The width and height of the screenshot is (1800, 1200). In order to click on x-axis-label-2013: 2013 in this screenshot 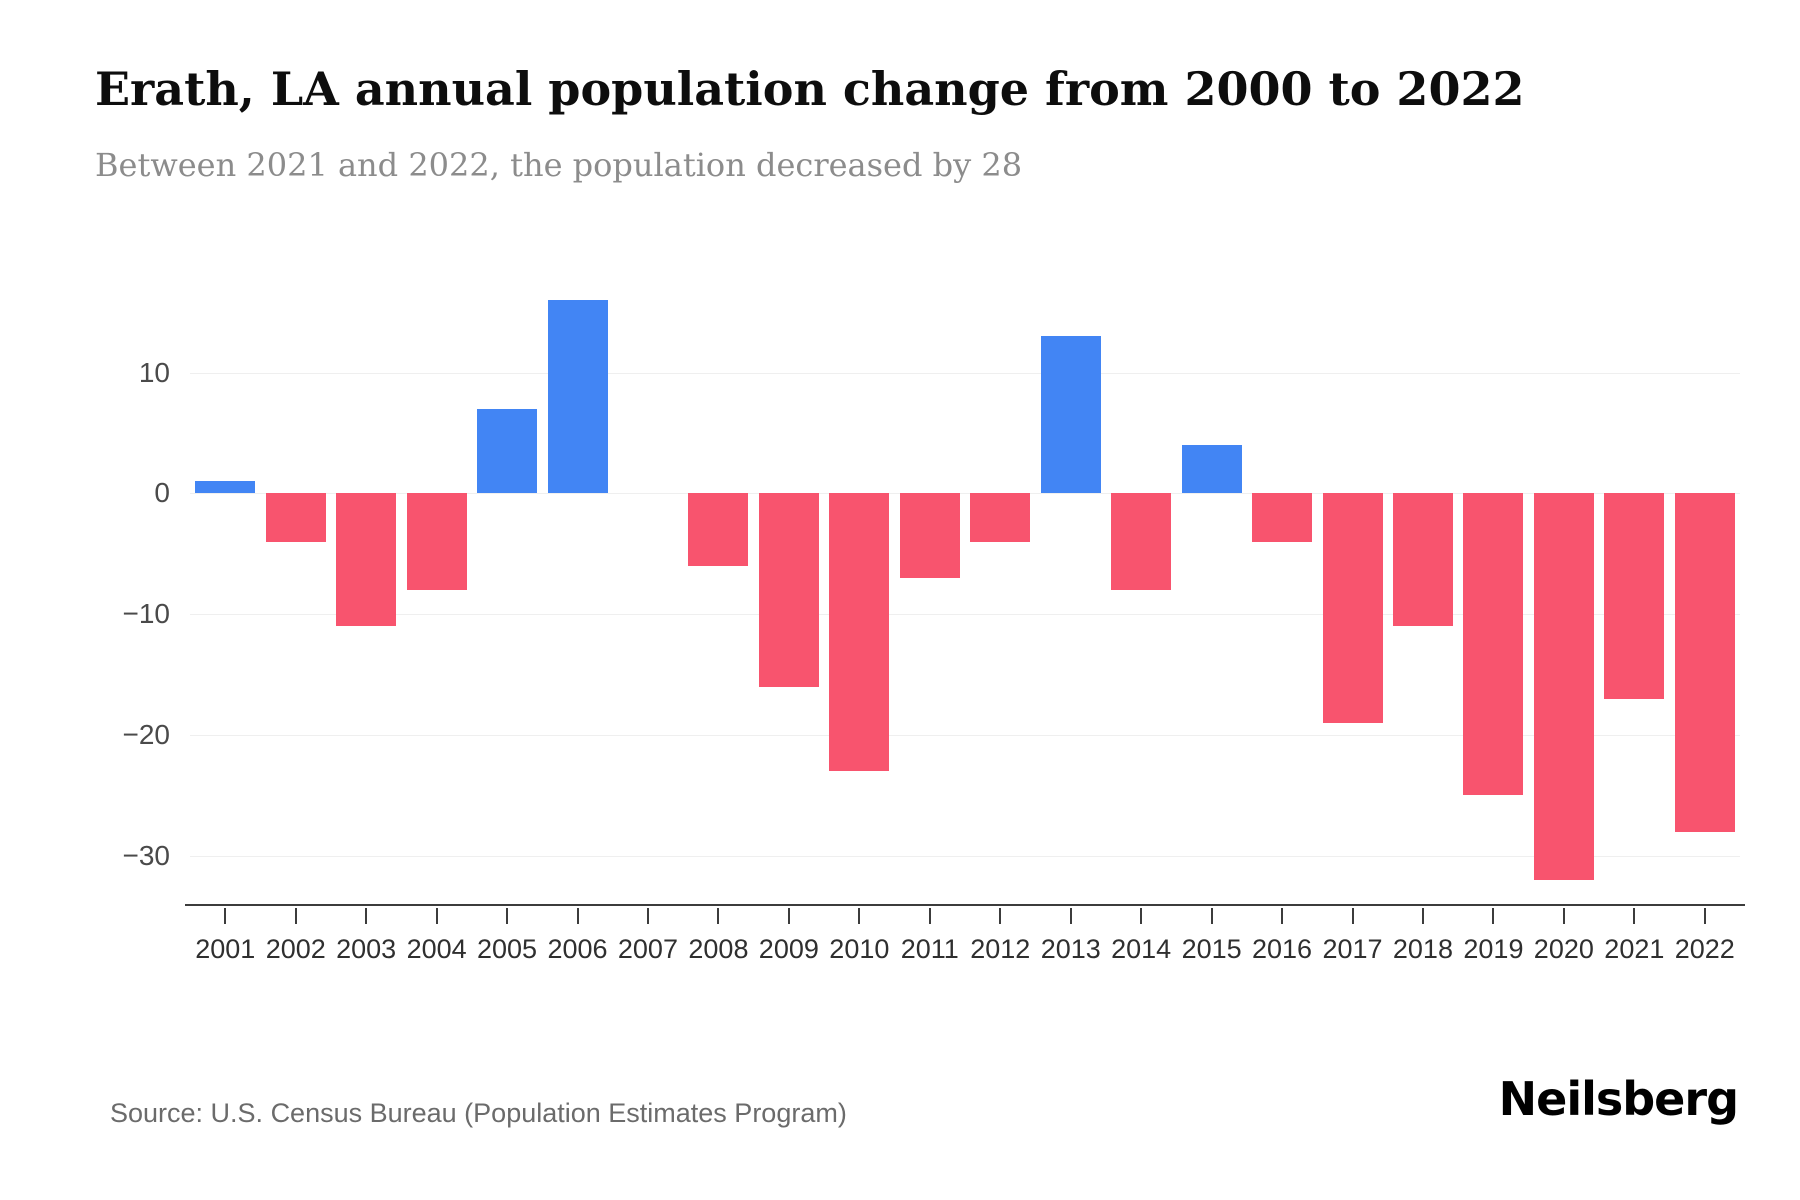, I will do `click(1070, 949)`.